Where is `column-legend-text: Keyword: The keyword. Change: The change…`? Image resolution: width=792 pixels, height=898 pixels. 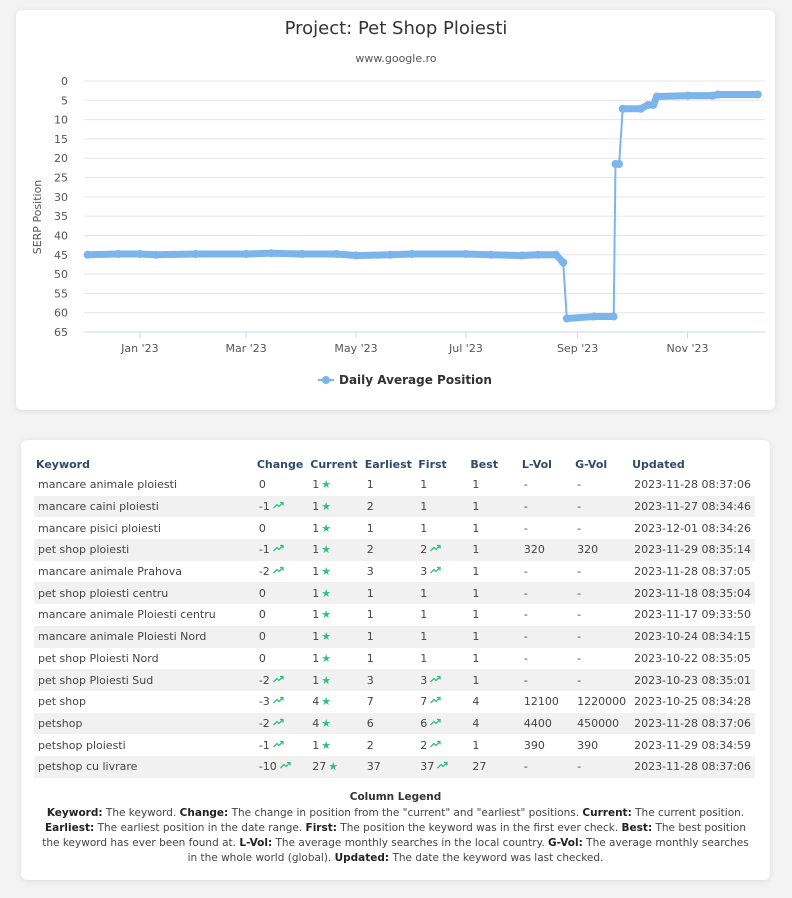
column-legend-text: Keyword: The keyword. Change: The change… is located at coordinates (395, 836).